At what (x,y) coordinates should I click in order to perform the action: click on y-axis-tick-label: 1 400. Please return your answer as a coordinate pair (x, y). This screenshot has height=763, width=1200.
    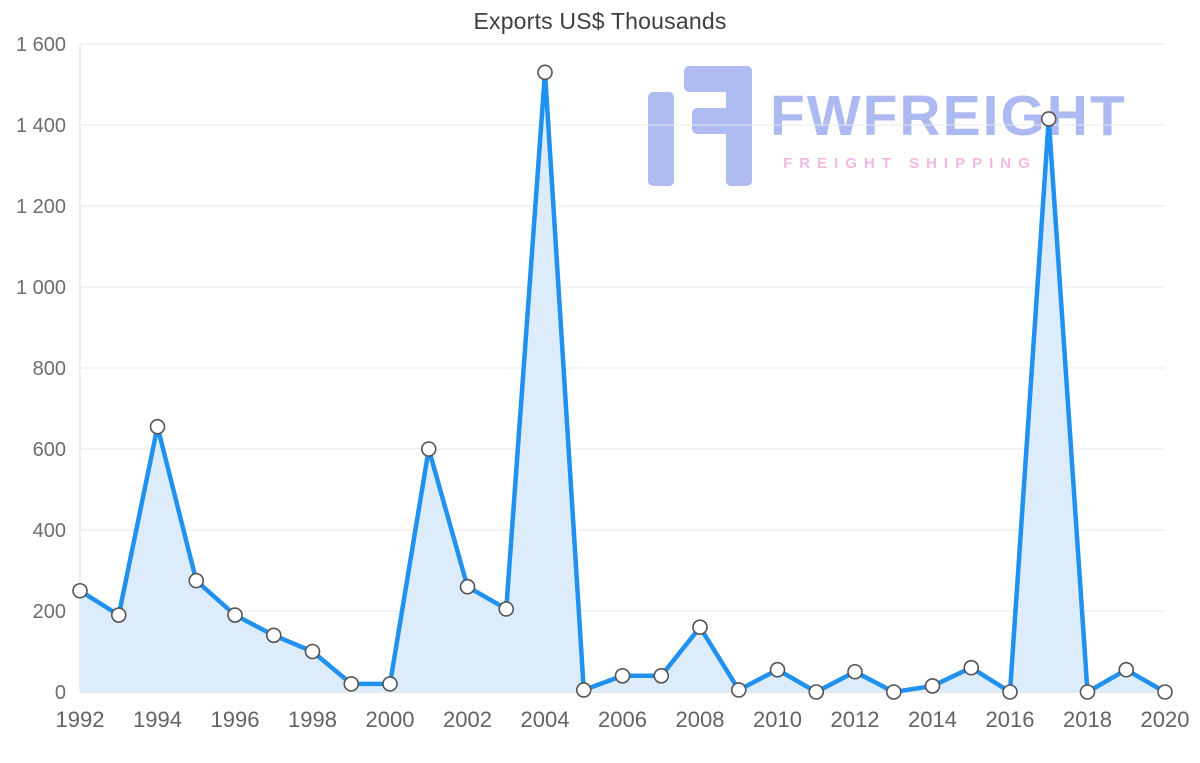
    Looking at the image, I should click on (41, 126).